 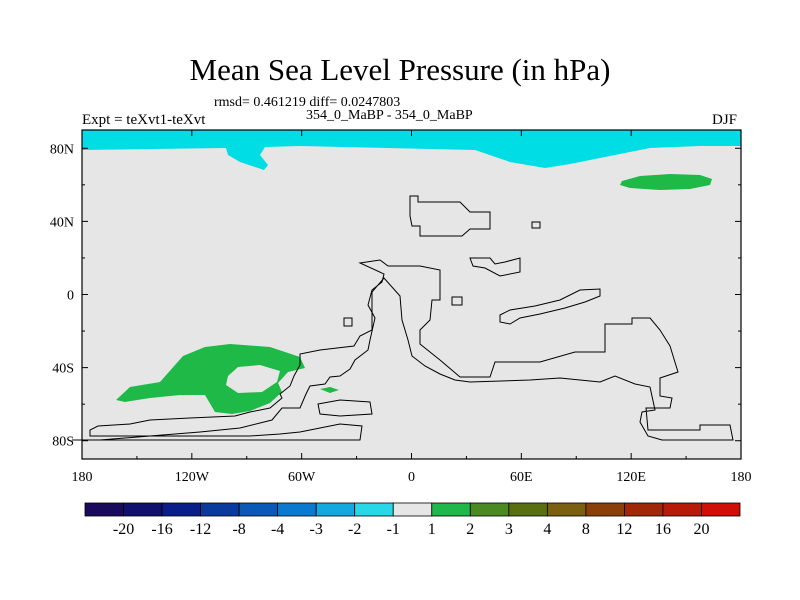 I want to click on chart-title: Mean Sea Level Pressure (in hPa), so click(x=400, y=69).